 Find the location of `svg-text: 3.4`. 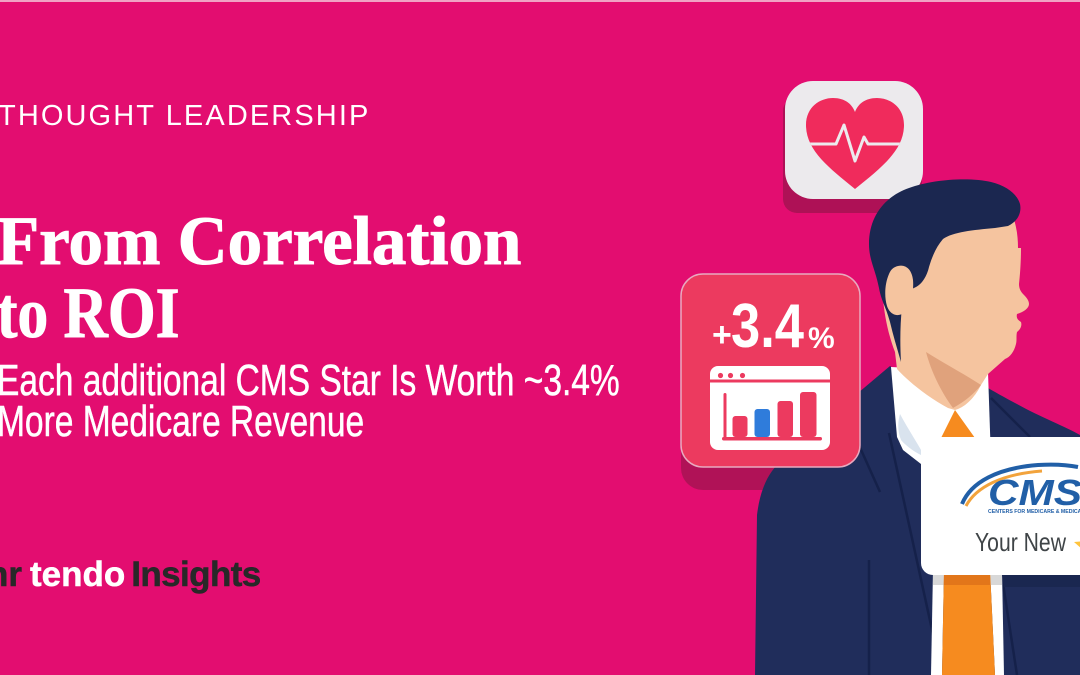

svg-text: 3.4 is located at coordinates (767, 326).